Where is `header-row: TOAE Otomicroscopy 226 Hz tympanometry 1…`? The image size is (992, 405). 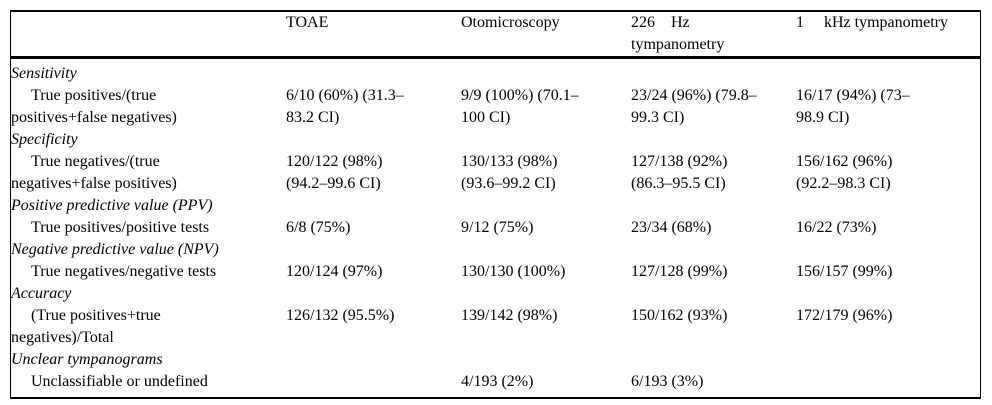 header-row: TOAE Otomicroscopy 226 Hz tympanometry 1… is located at coordinates (495, 35).